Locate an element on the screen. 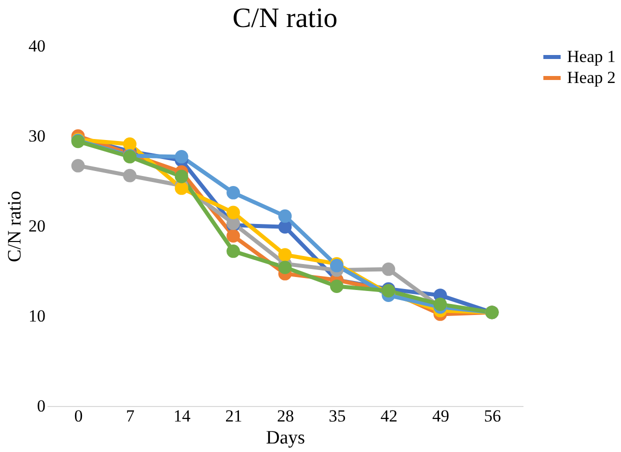 The height and width of the screenshot is (452, 621). chart-title: C/N ratio is located at coordinates (285, 18).